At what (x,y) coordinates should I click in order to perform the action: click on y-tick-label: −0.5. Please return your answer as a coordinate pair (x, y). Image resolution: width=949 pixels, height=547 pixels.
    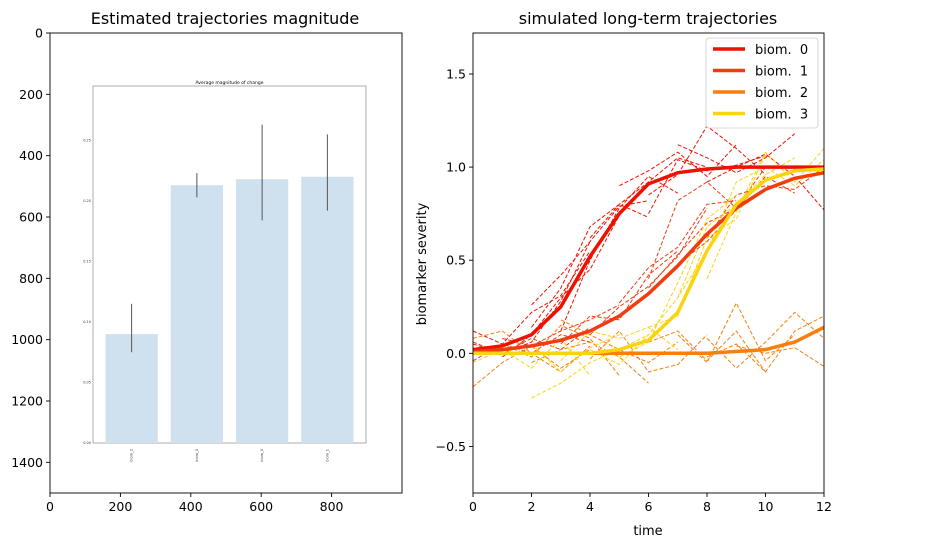
    Looking at the image, I should click on (451, 446).